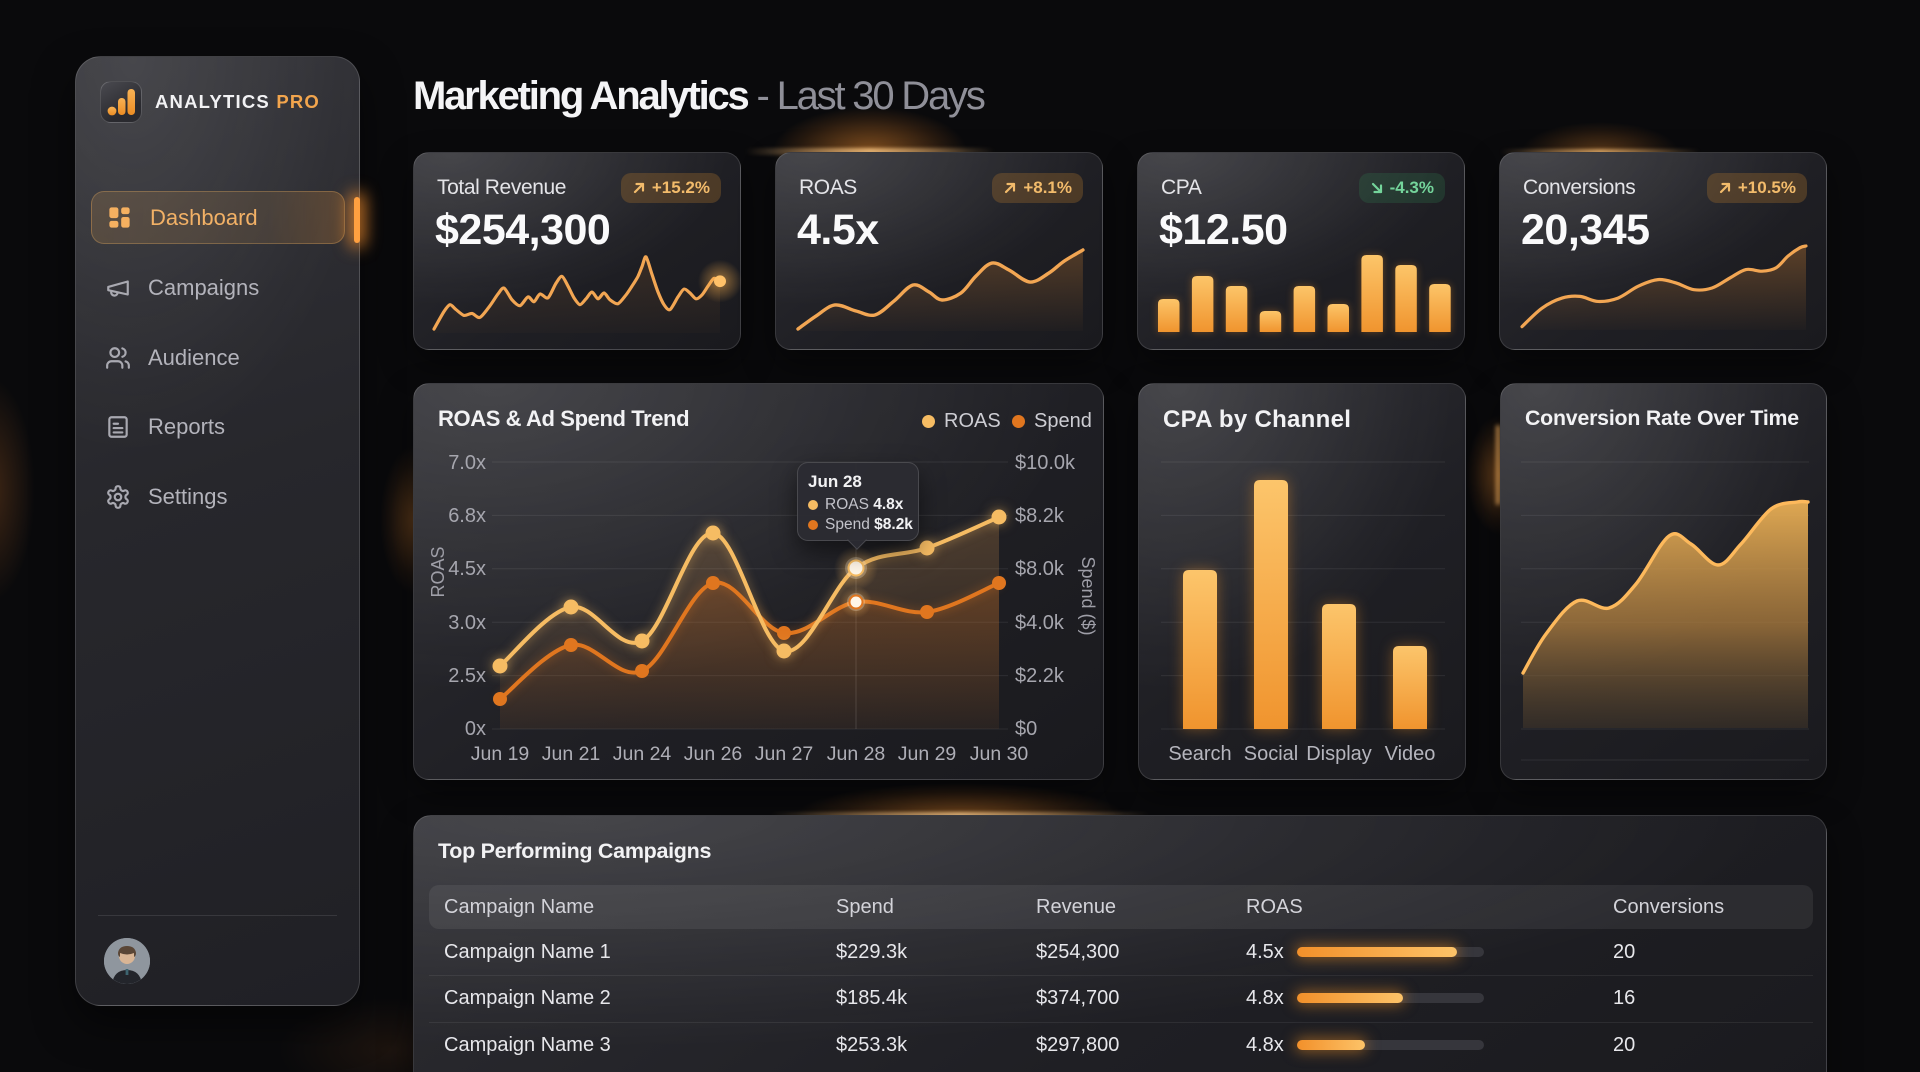 The height and width of the screenshot is (1072, 1920). Describe the element at coordinates (467, 623) in the screenshot. I see `svg-text: 3.0x` at that location.